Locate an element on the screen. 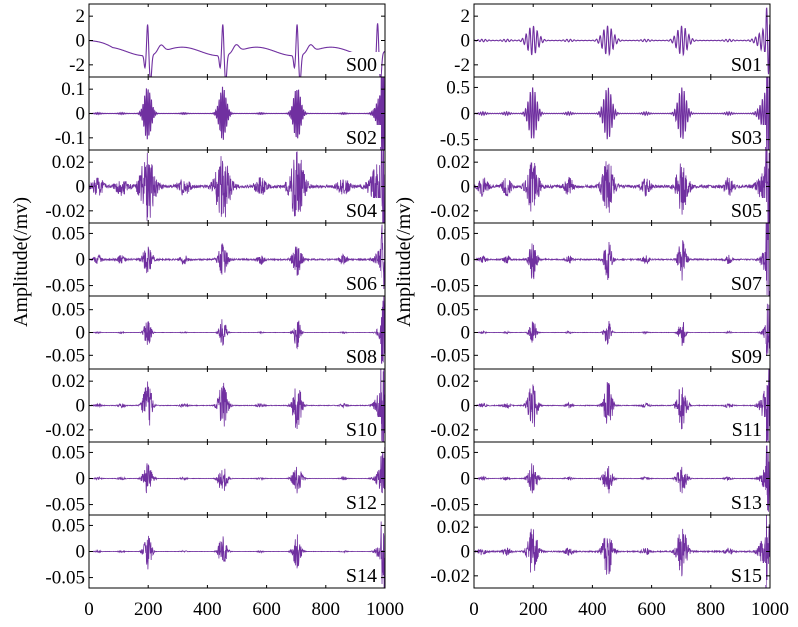 This screenshot has width=798, height=627. panel-label-s03: S03 is located at coordinates (746, 138).